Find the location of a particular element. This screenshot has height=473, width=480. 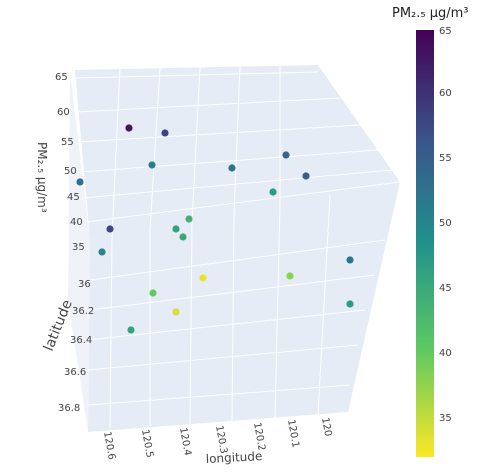

side-wall-plane is located at coordinates (79, 251).